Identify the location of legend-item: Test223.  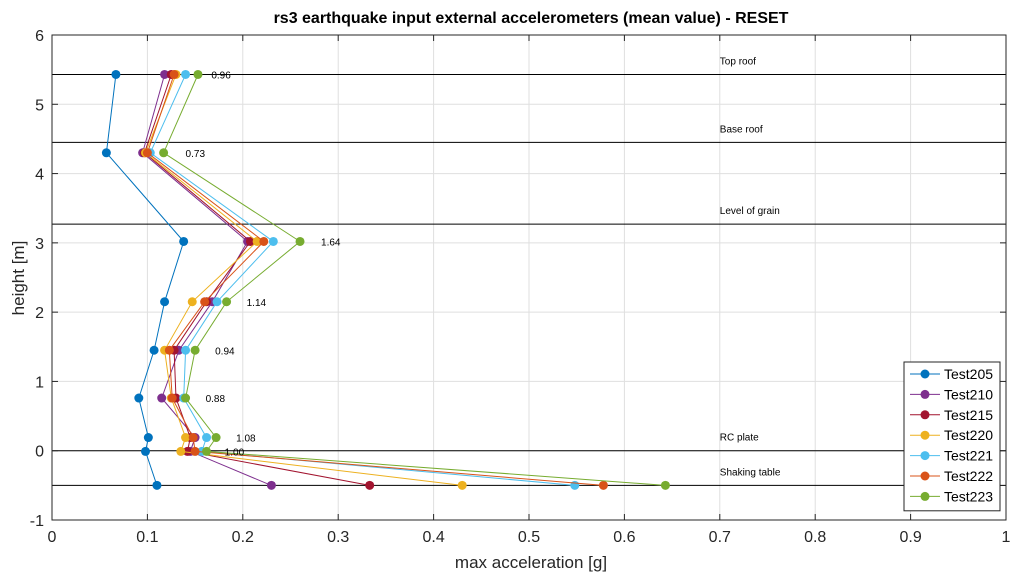
(951, 496).